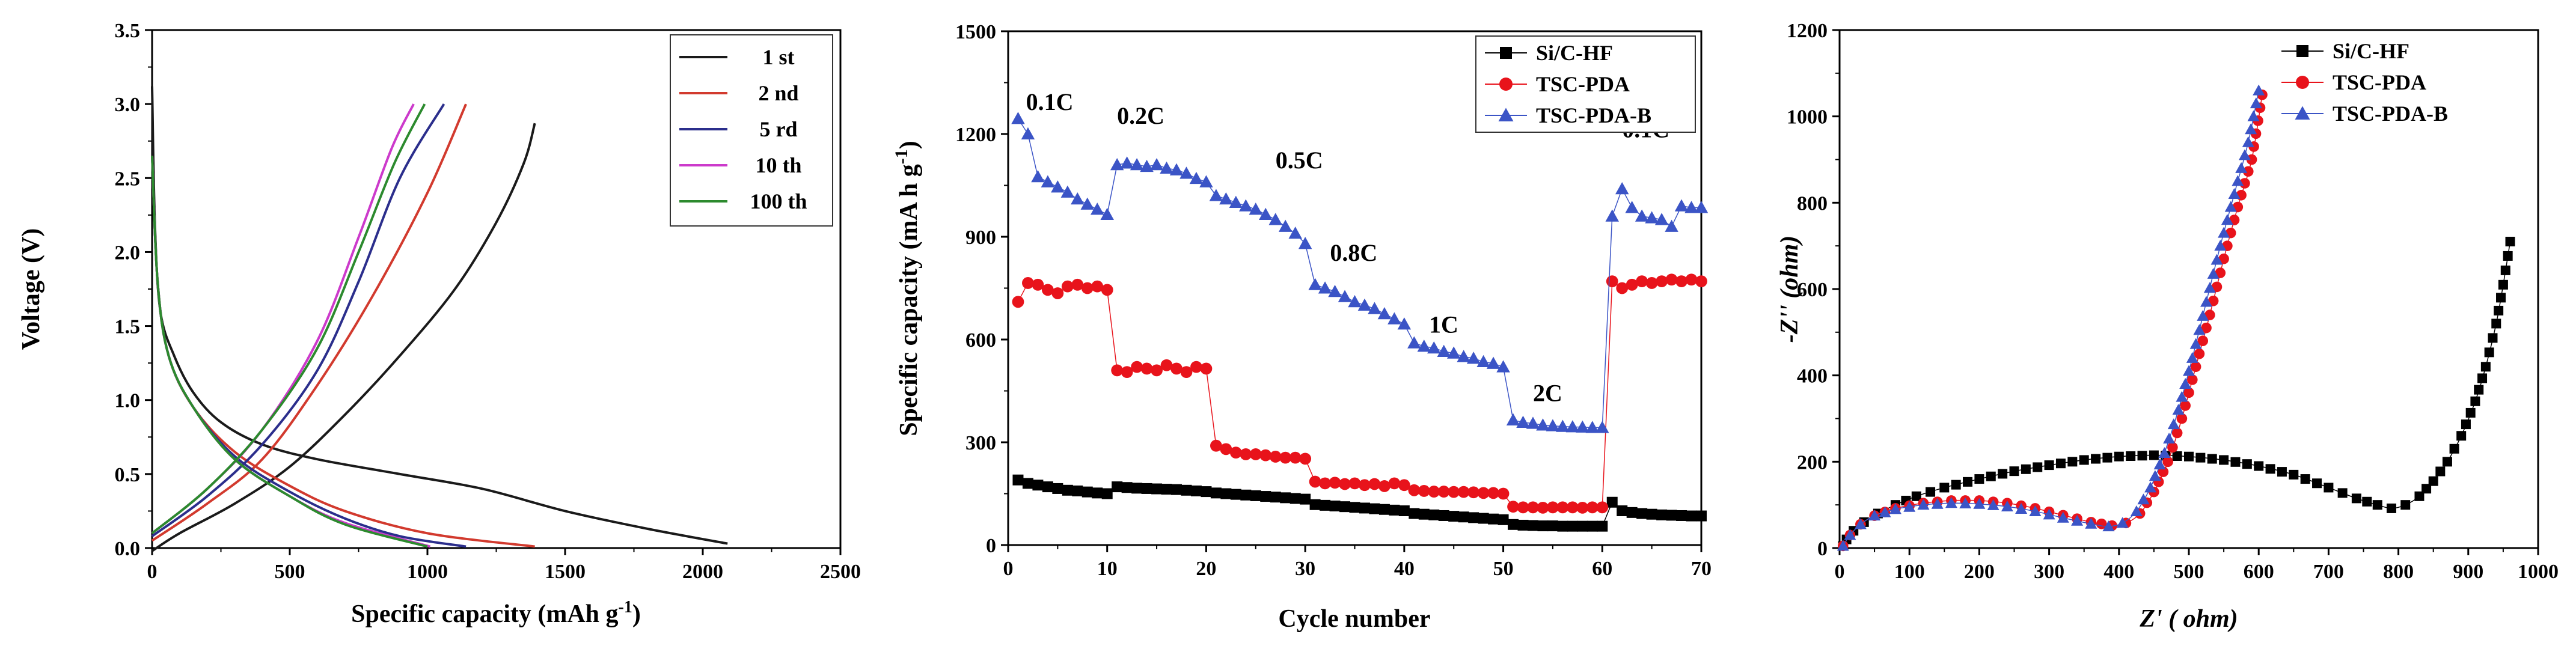 This screenshot has height=649, width=2576. What do you see at coordinates (991, 546) in the screenshot?
I see `p2-y-tick-label: 0` at bounding box center [991, 546].